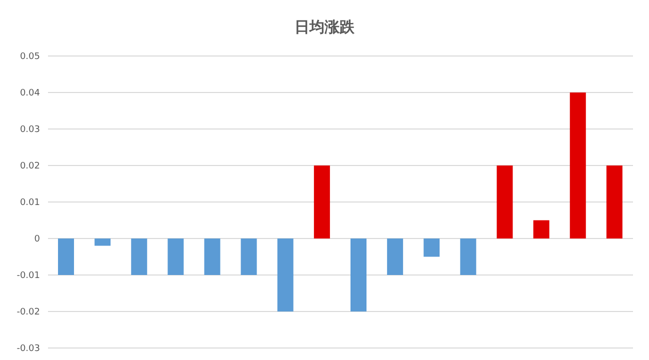  What do you see at coordinates (30, 203) in the screenshot?
I see `y-tick-label: 0.01` at bounding box center [30, 203].